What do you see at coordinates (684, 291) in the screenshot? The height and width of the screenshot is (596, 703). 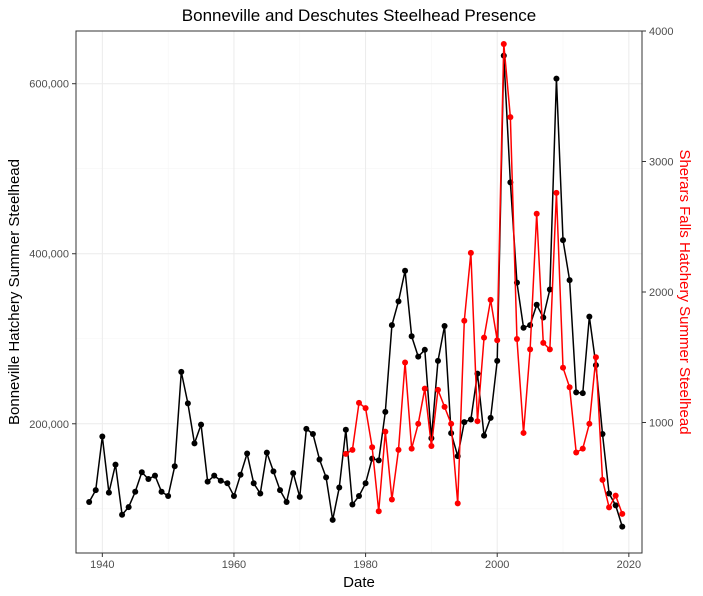 I see `y-axis-title-right: Sherars Falls Hatchery Summer Steelhead` at bounding box center [684, 291].